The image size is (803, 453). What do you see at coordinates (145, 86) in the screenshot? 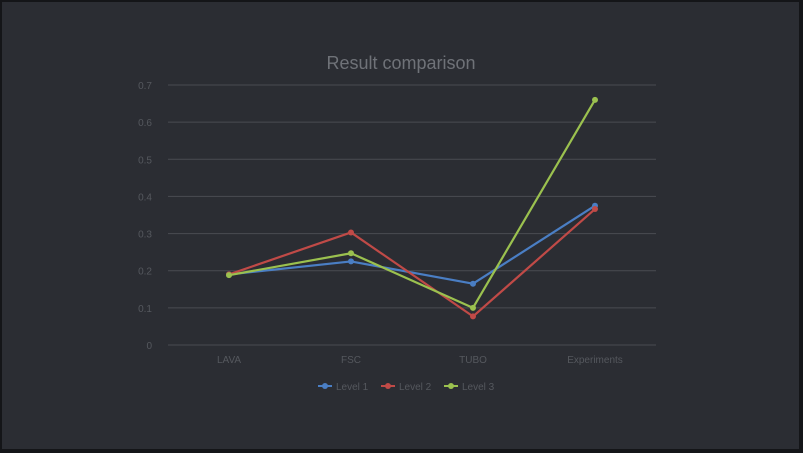
I see `y-tick-label: 0.7` at bounding box center [145, 86].